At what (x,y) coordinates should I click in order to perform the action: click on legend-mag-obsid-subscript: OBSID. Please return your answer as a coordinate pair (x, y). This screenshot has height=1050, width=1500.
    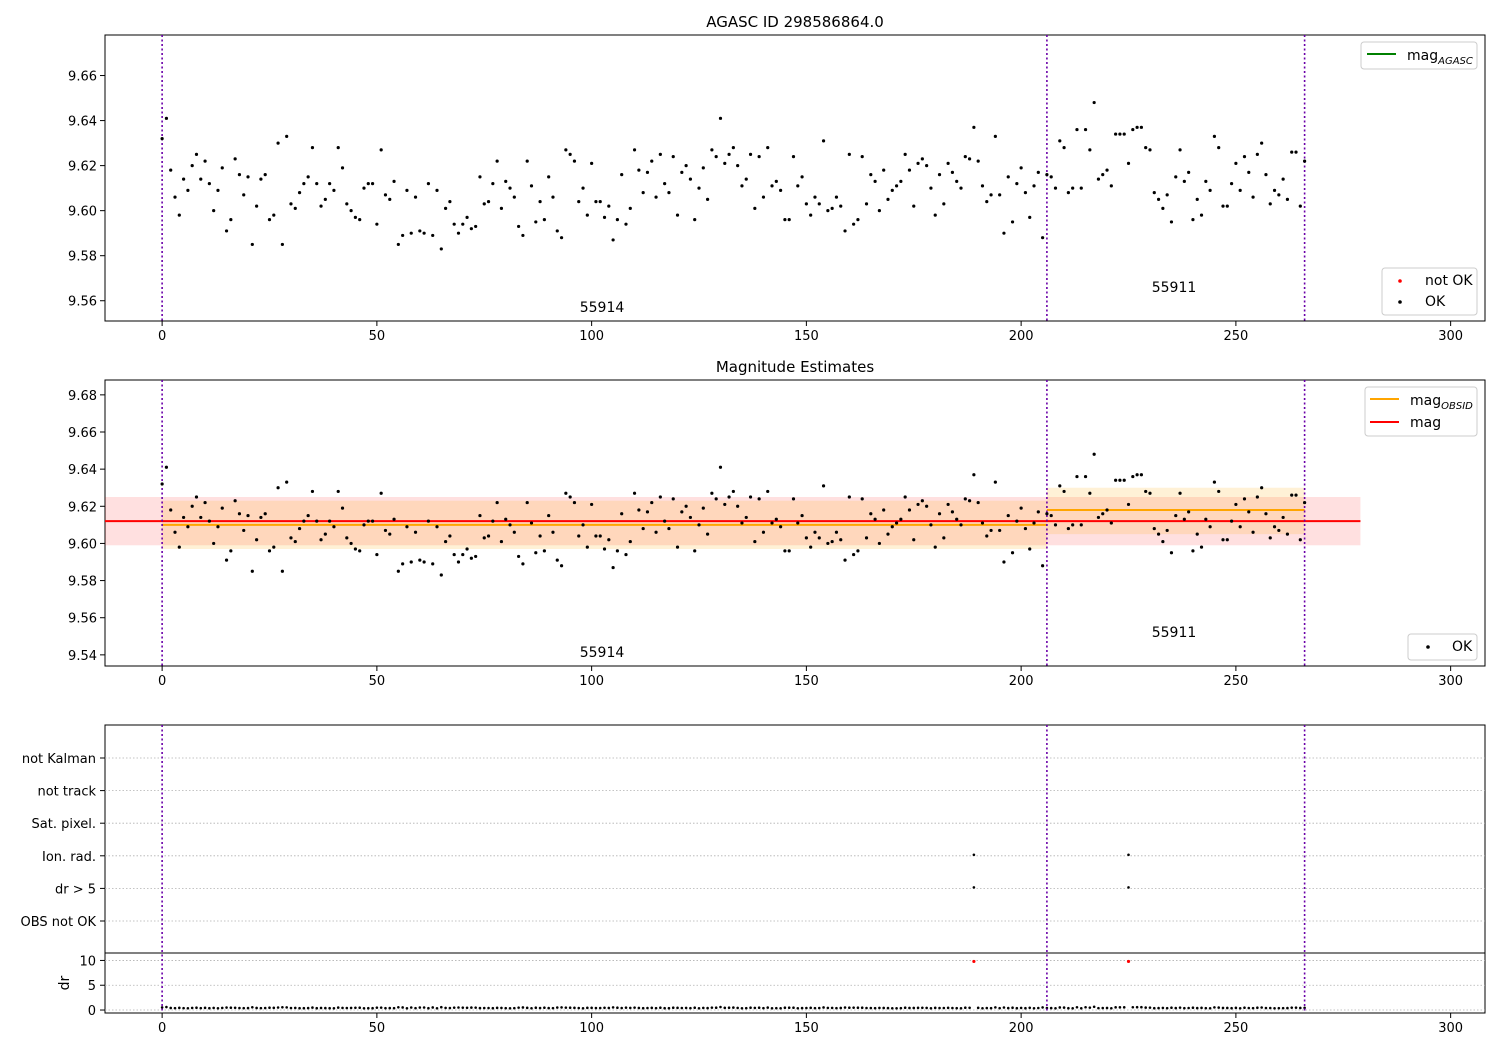
    Looking at the image, I should click on (1457, 406).